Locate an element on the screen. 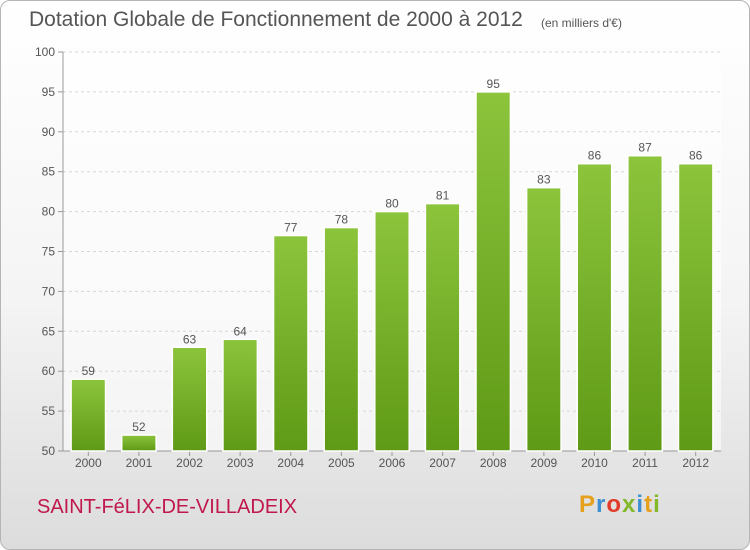 The width and height of the screenshot is (750, 550). y-tick-label: 85 is located at coordinates (49, 172).